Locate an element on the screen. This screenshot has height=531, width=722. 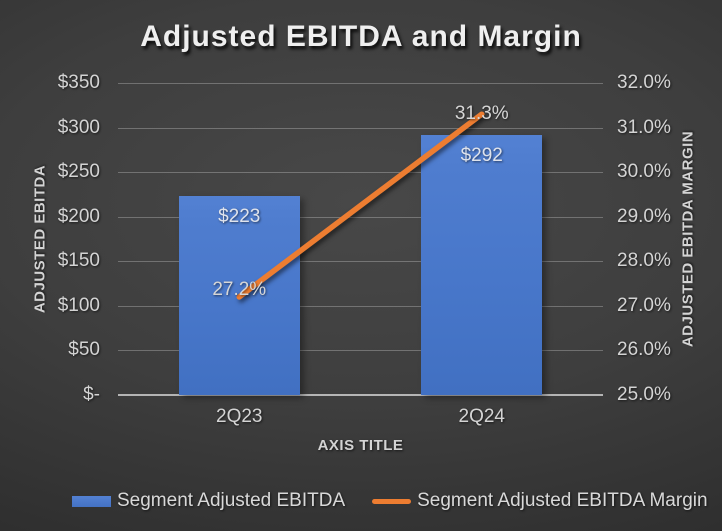
legend-entry-label: Segment Adjusted EBITDA is located at coordinates (231, 500).